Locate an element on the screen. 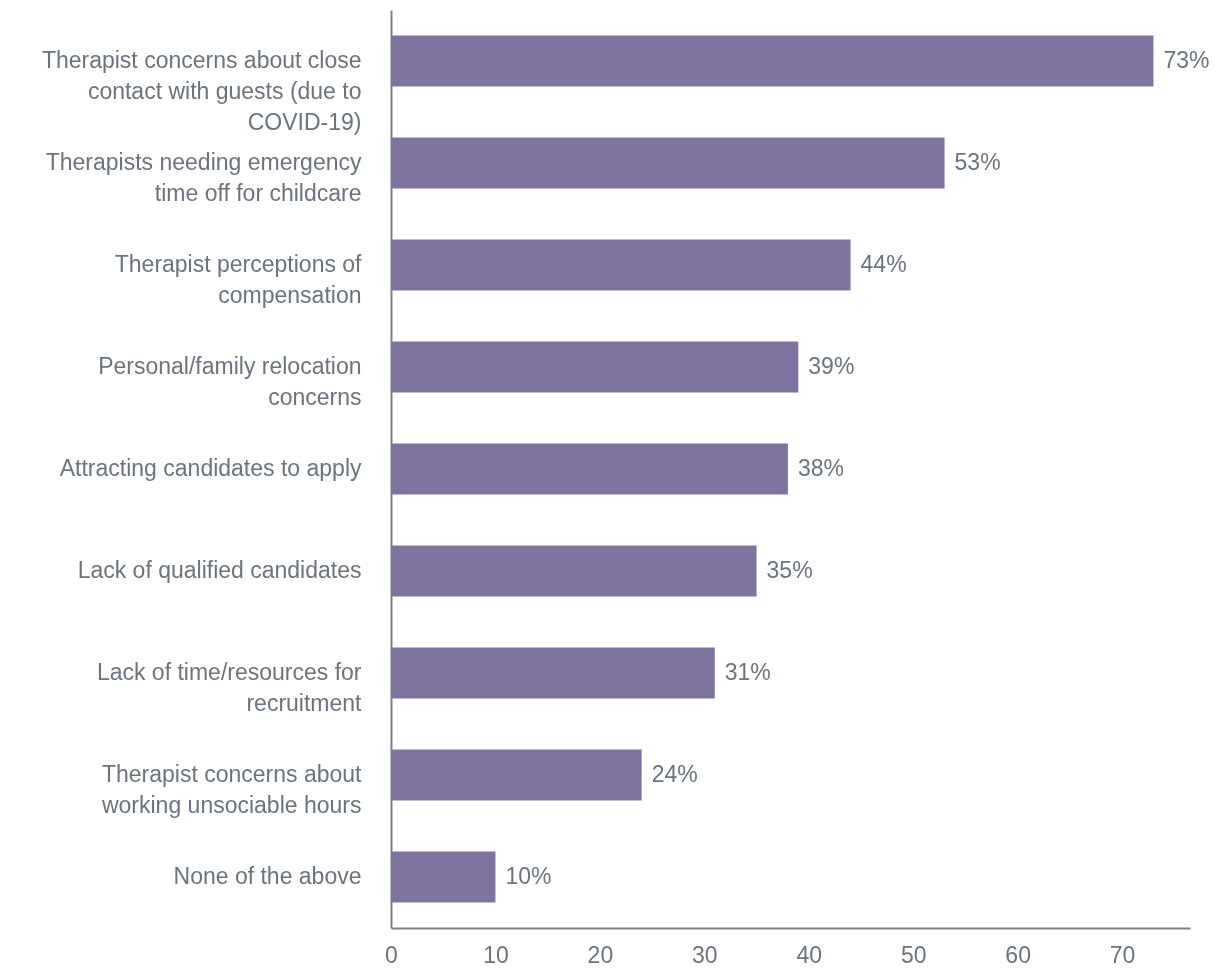  y-tick-label: Lack of time/resources for recruitment is located at coordinates (229, 687).